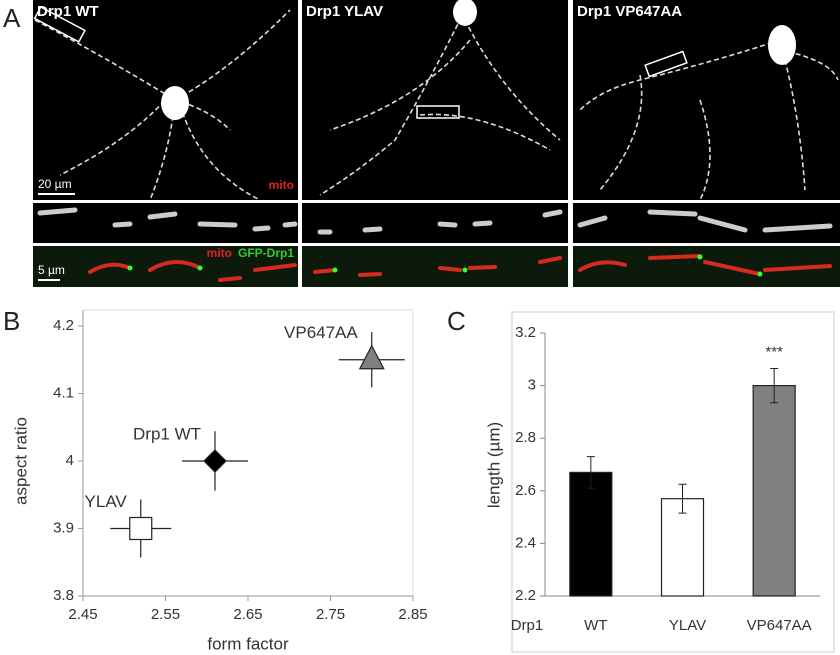 The image size is (840, 655). What do you see at coordinates (774, 351) in the screenshot?
I see `significance: ***` at bounding box center [774, 351].